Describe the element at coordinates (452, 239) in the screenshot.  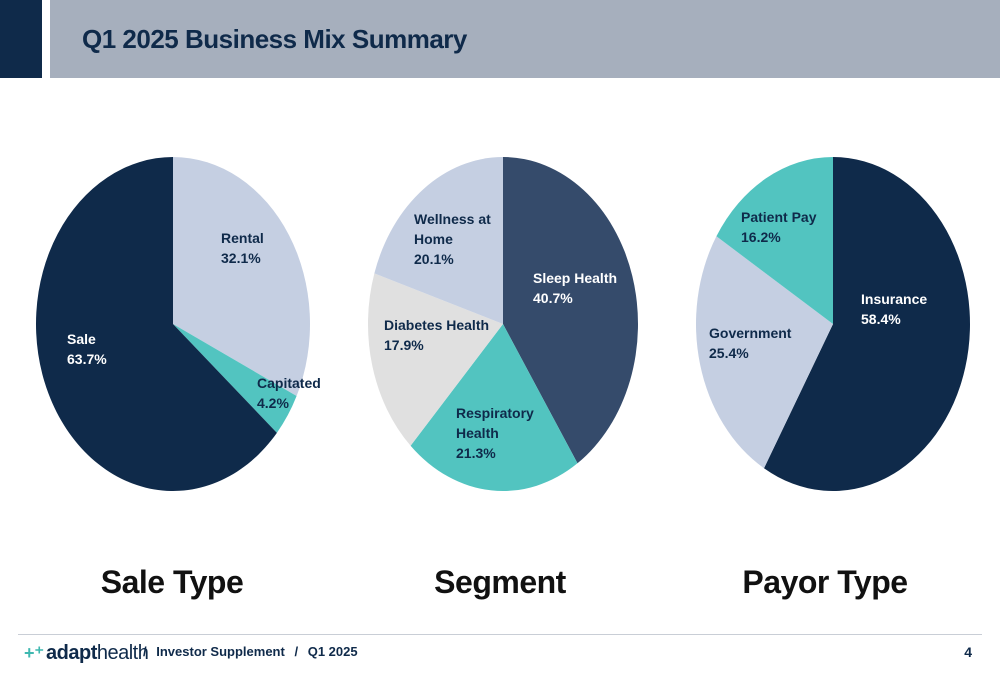
I see `slice-label-wellness-at-home: Wellness at Home 20.1%` at that location.